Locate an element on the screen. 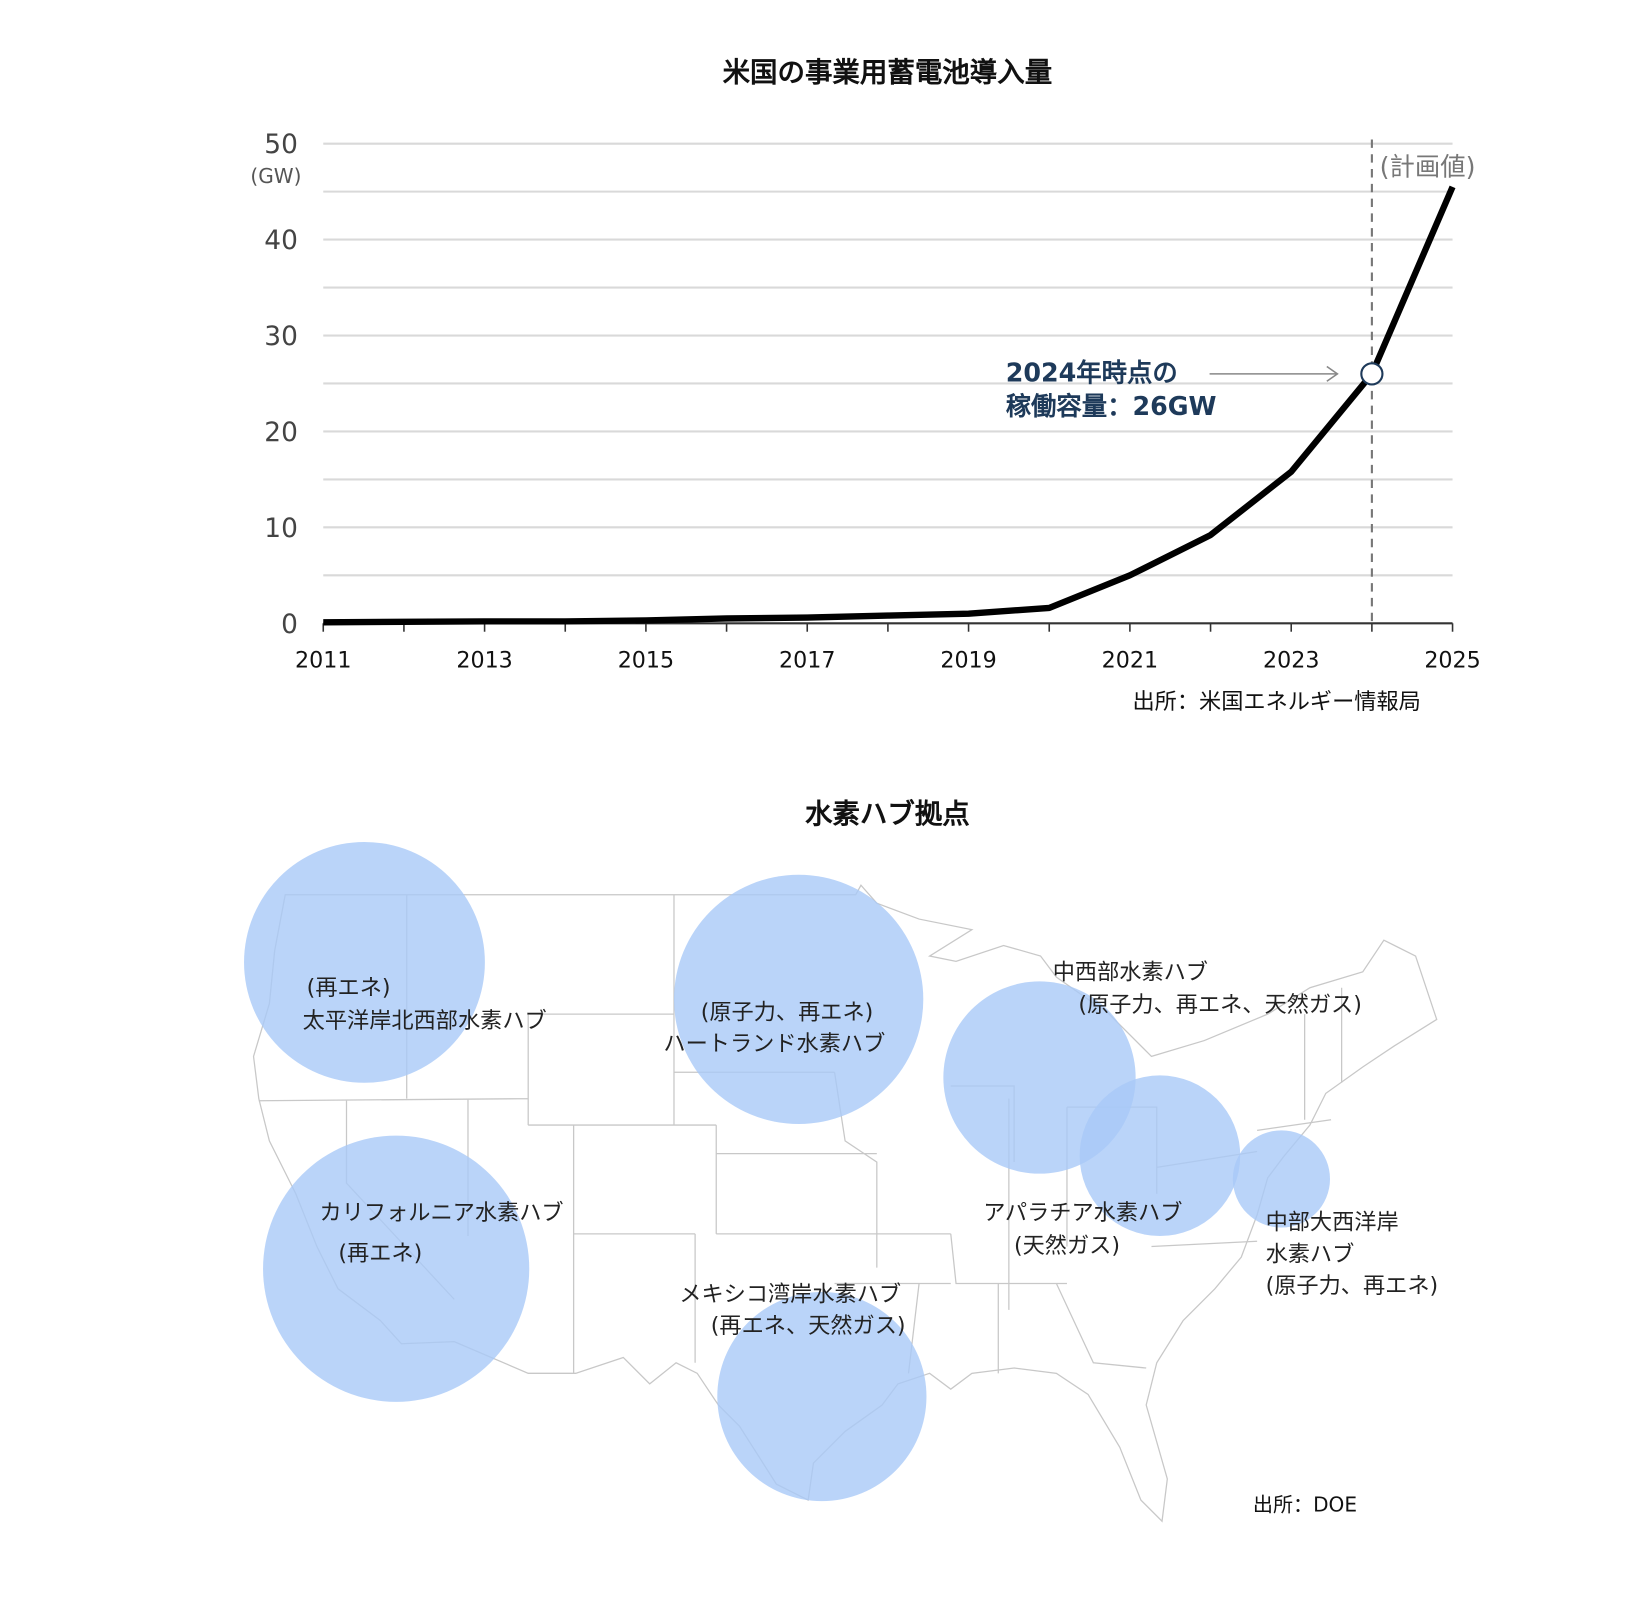  hub-midatlantic-source: (原子力、再エネ) is located at coordinates (1352, 1285).